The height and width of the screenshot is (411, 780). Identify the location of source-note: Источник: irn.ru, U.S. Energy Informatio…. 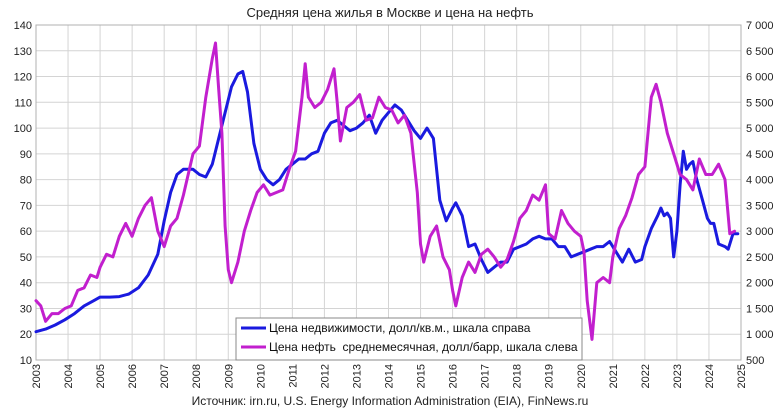
(390, 401).